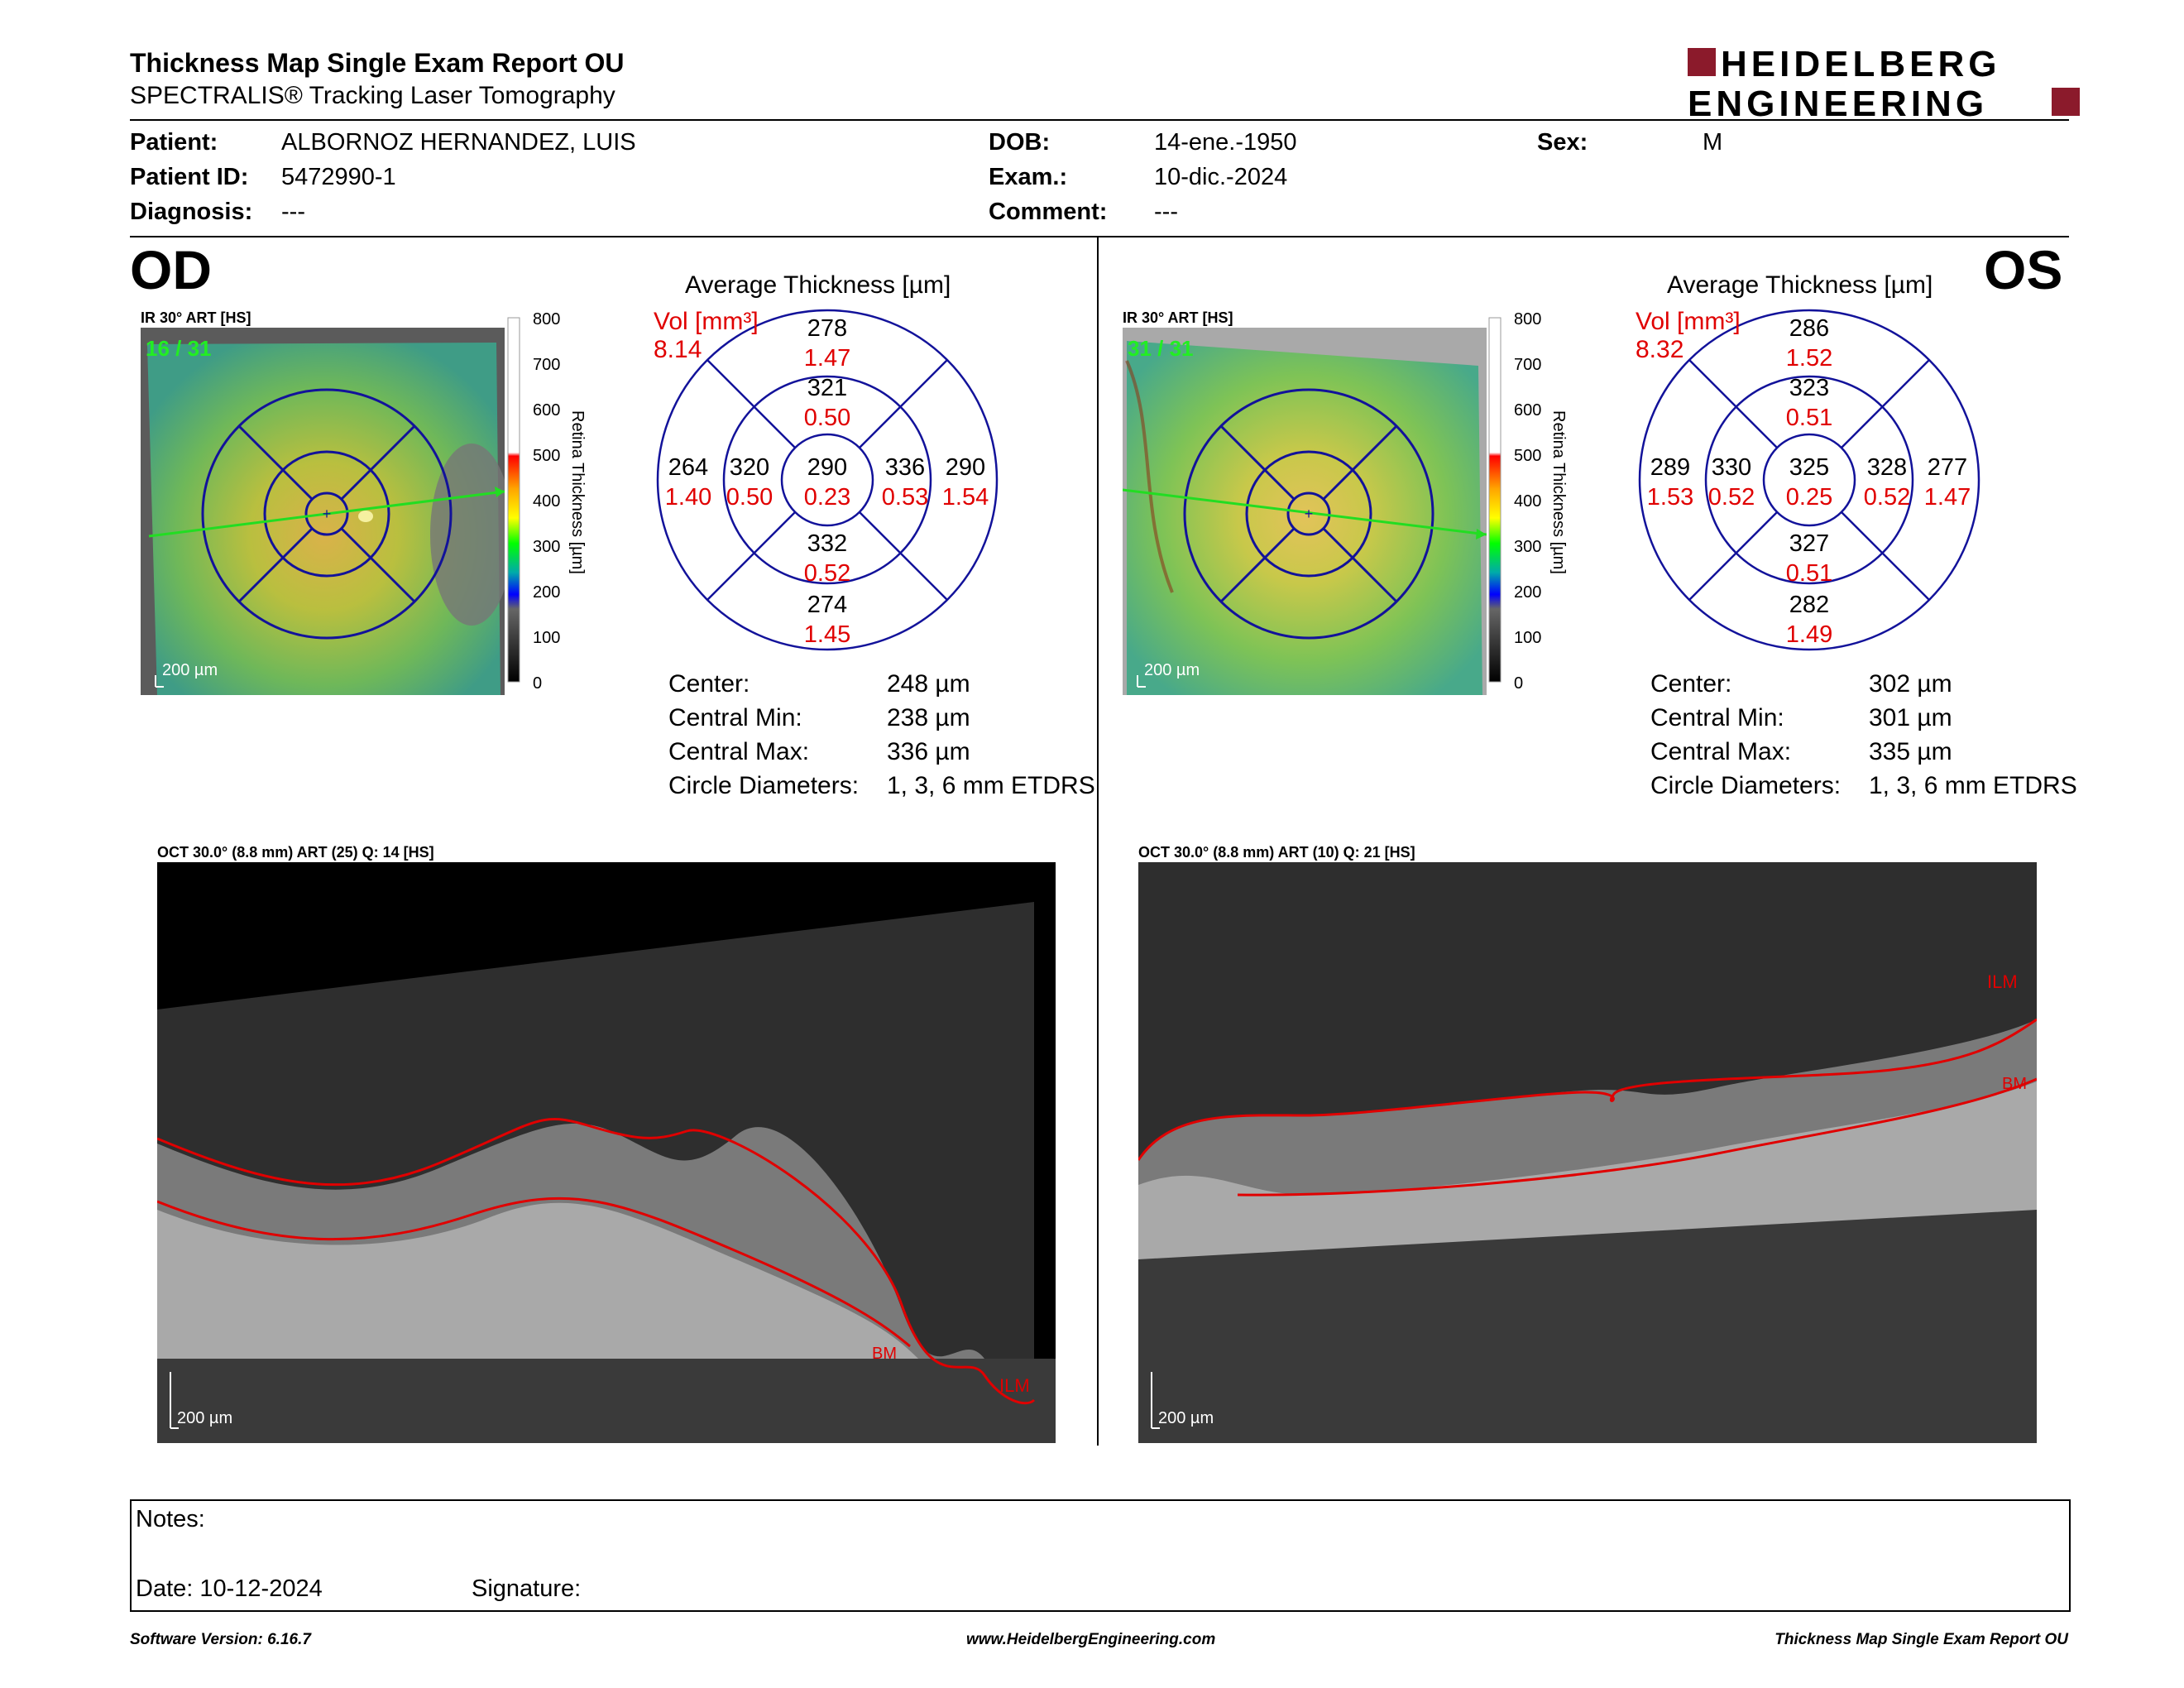 The image size is (2184, 1688). What do you see at coordinates (1947, 467) in the screenshot?
I see `os-outer-right: 277` at bounding box center [1947, 467].